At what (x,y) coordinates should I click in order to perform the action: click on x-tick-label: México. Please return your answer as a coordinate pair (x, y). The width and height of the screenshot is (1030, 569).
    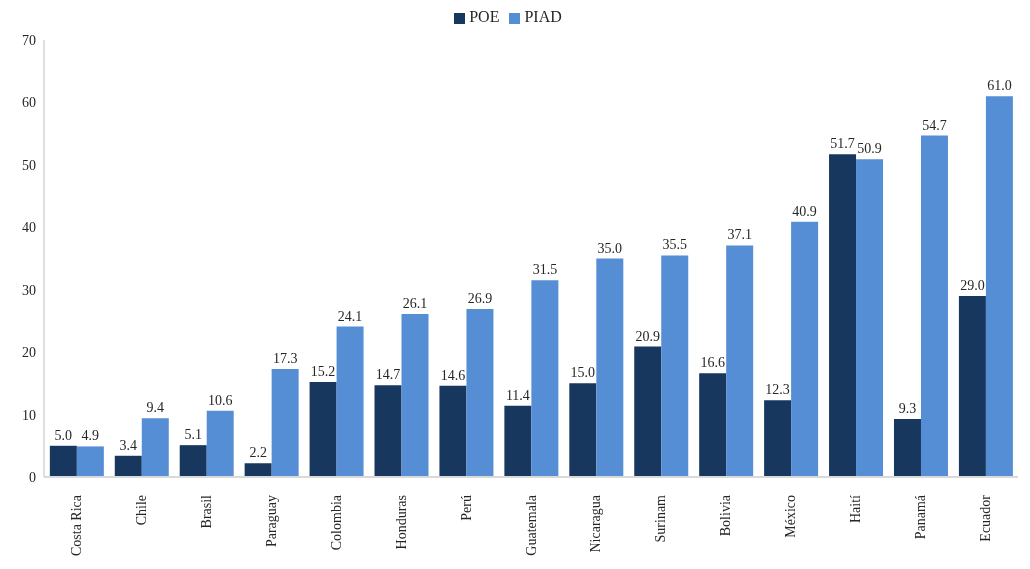
    Looking at the image, I should click on (791, 516).